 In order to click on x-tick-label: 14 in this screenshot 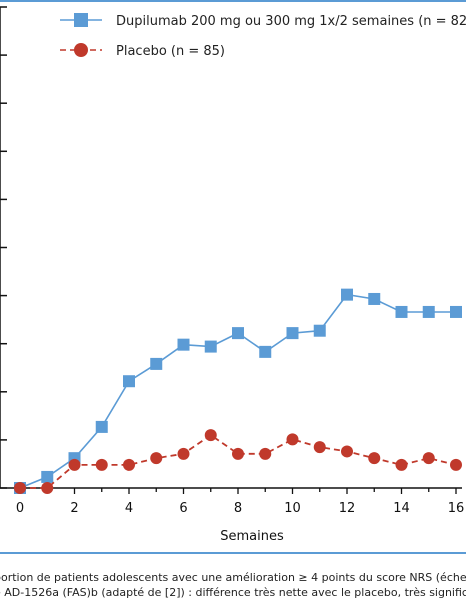, I will do `click(401, 508)`.